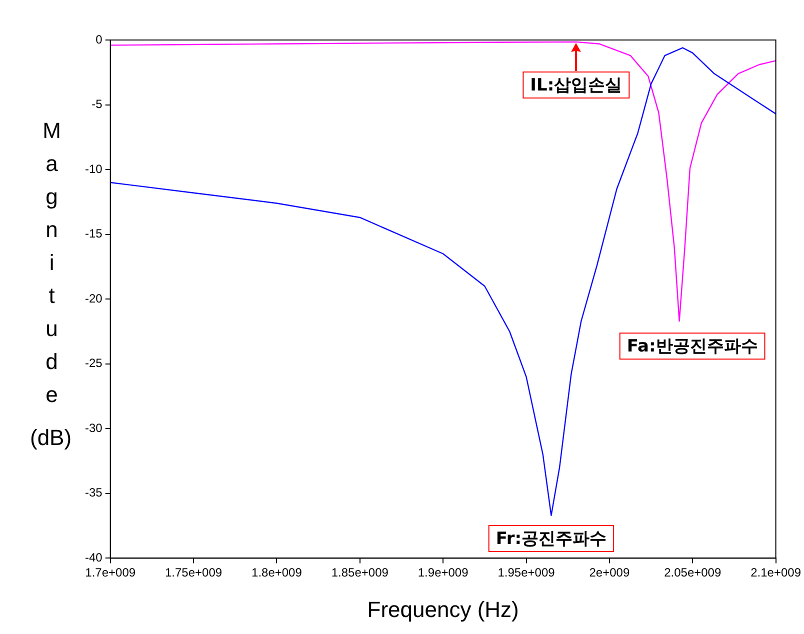 This screenshot has height=634, width=804. Describe the element at coordinates (693, 573) in the screenshot. I see `x-tick-label: 2.05e+009` at that location.